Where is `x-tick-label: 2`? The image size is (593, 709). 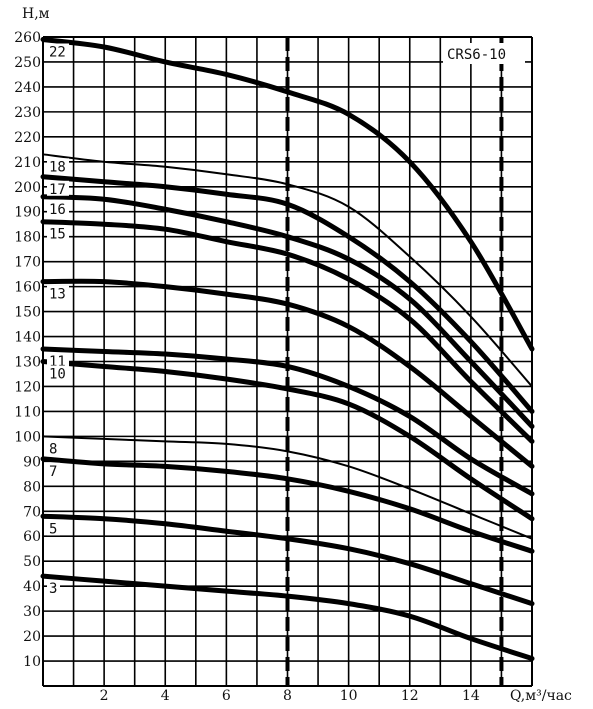
x-tick-label: 2 is located at coordinates (104, 696).